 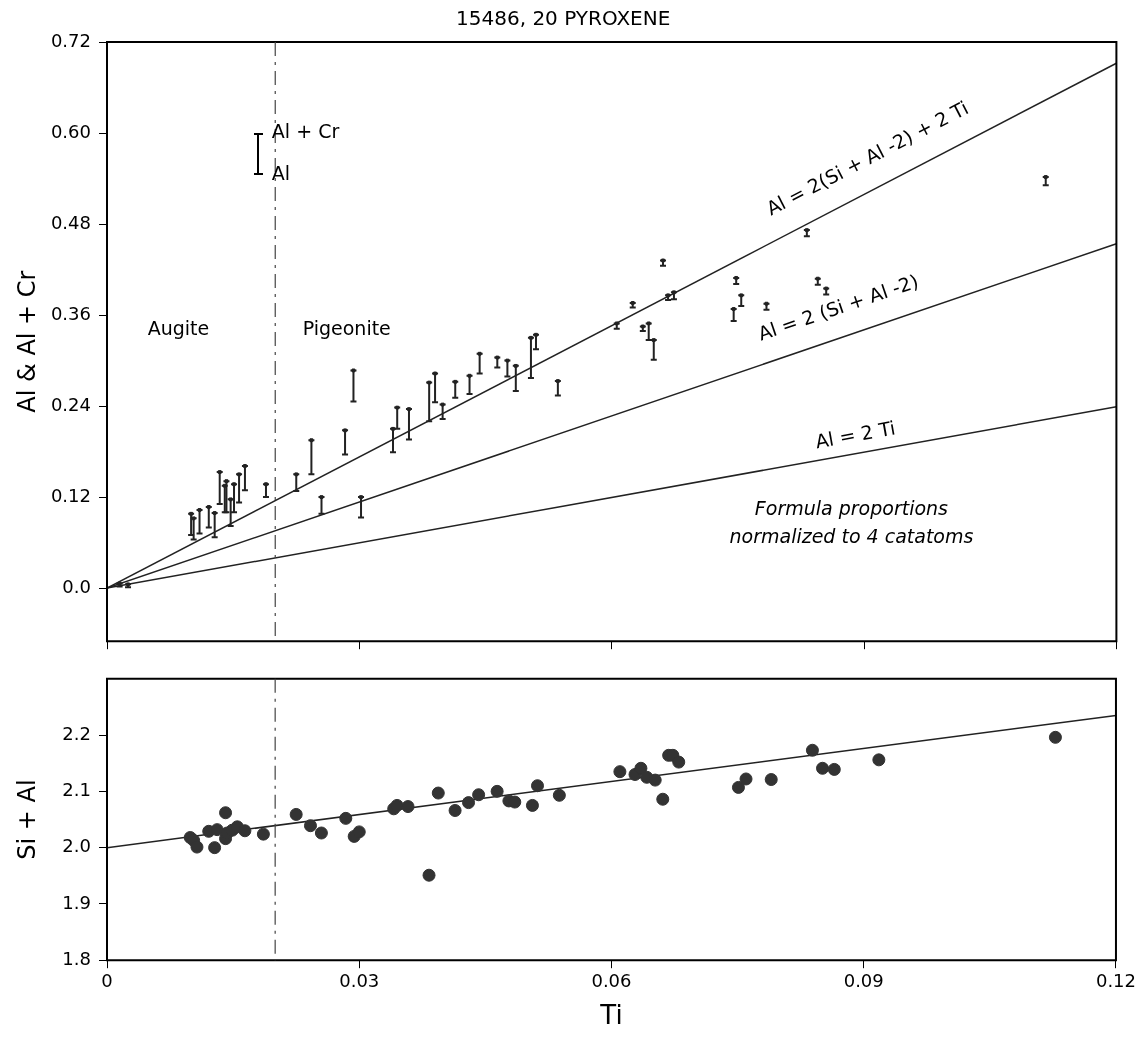 I want to click on x-tick-label: 0.09, so click(x=863, y=980).